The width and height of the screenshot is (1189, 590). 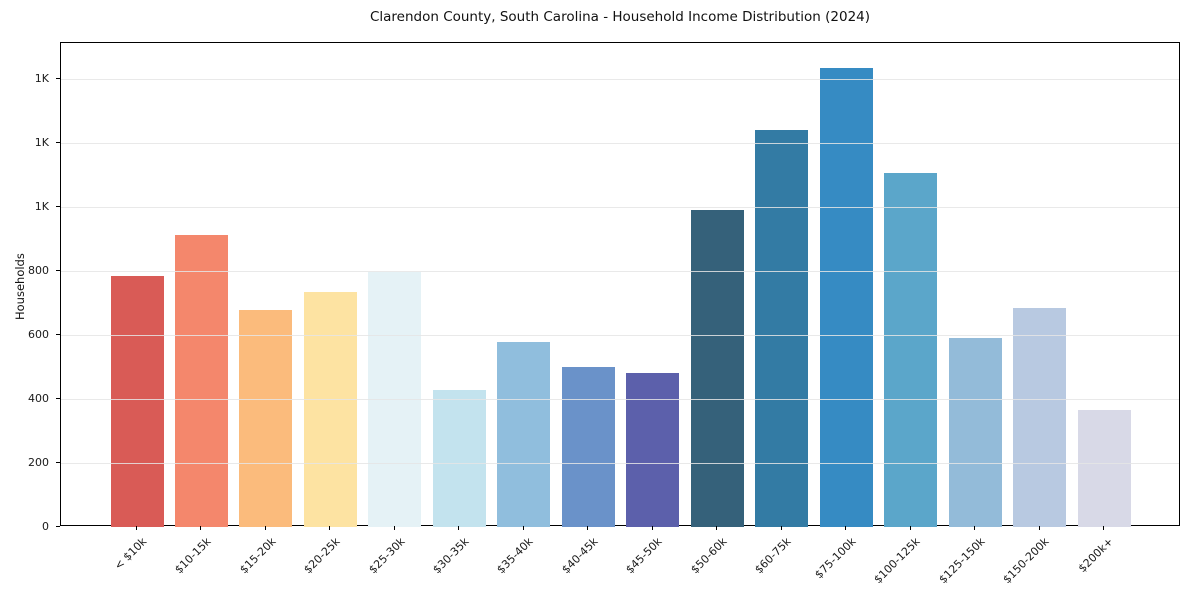 What do you see at coordinates (644, 556) in the screenshot?
I see `x-tick-label: $45-50k` at bounding box center [644, 556].